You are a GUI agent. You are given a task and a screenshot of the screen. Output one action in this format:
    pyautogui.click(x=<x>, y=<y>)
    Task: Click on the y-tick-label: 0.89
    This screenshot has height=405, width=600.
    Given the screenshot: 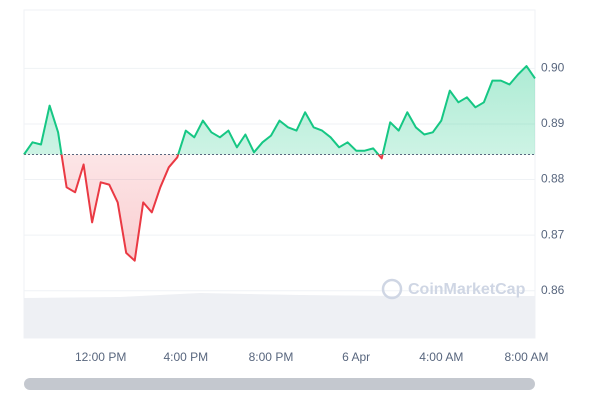 What is the action you would take?
    pyautogui.click(x=553, y=123)
    